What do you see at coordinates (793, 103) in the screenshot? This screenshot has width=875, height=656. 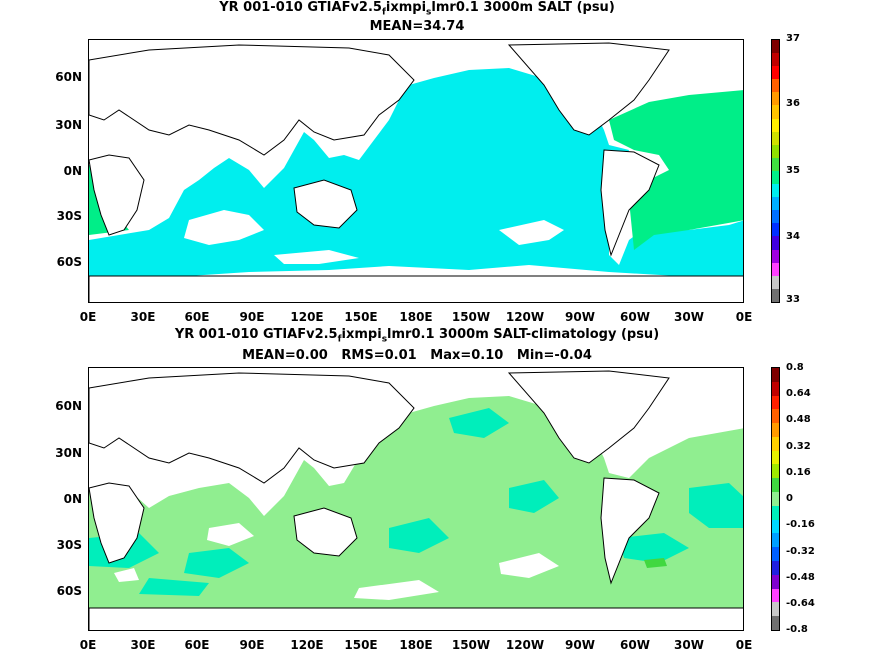 I see `map1-cb-label-36: 36` at bounding box center [793, 103].